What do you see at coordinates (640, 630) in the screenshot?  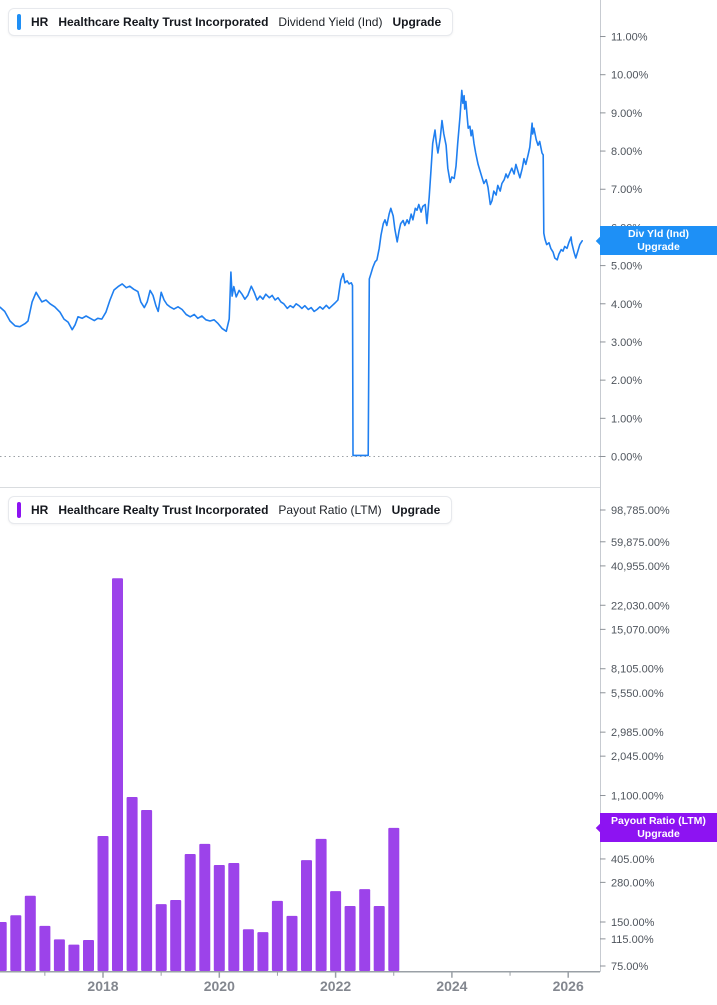 I see `y-tick-label: 15,070.00%` at bounding box center [640, 630].